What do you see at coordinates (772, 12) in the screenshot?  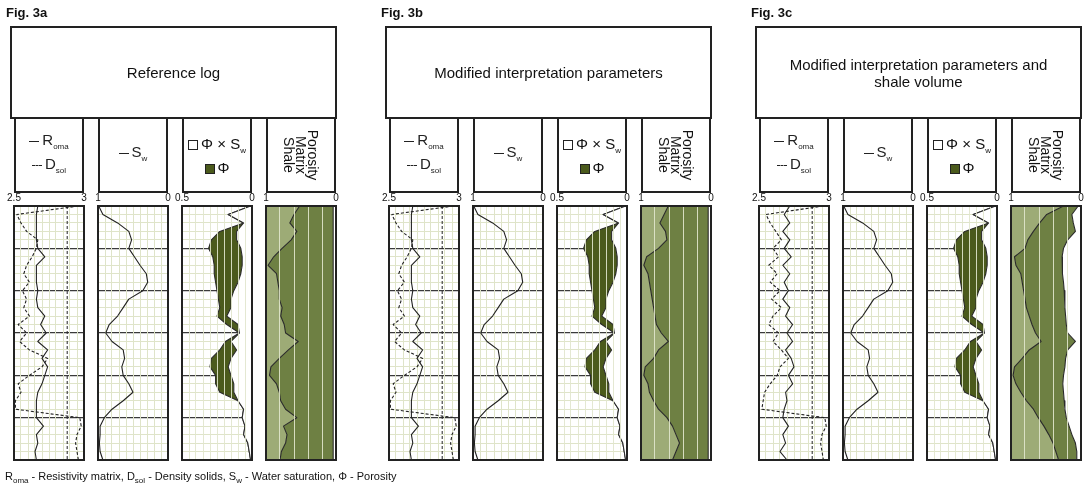 I see `text: Fig. 3c` at bounding box center [772, 12].